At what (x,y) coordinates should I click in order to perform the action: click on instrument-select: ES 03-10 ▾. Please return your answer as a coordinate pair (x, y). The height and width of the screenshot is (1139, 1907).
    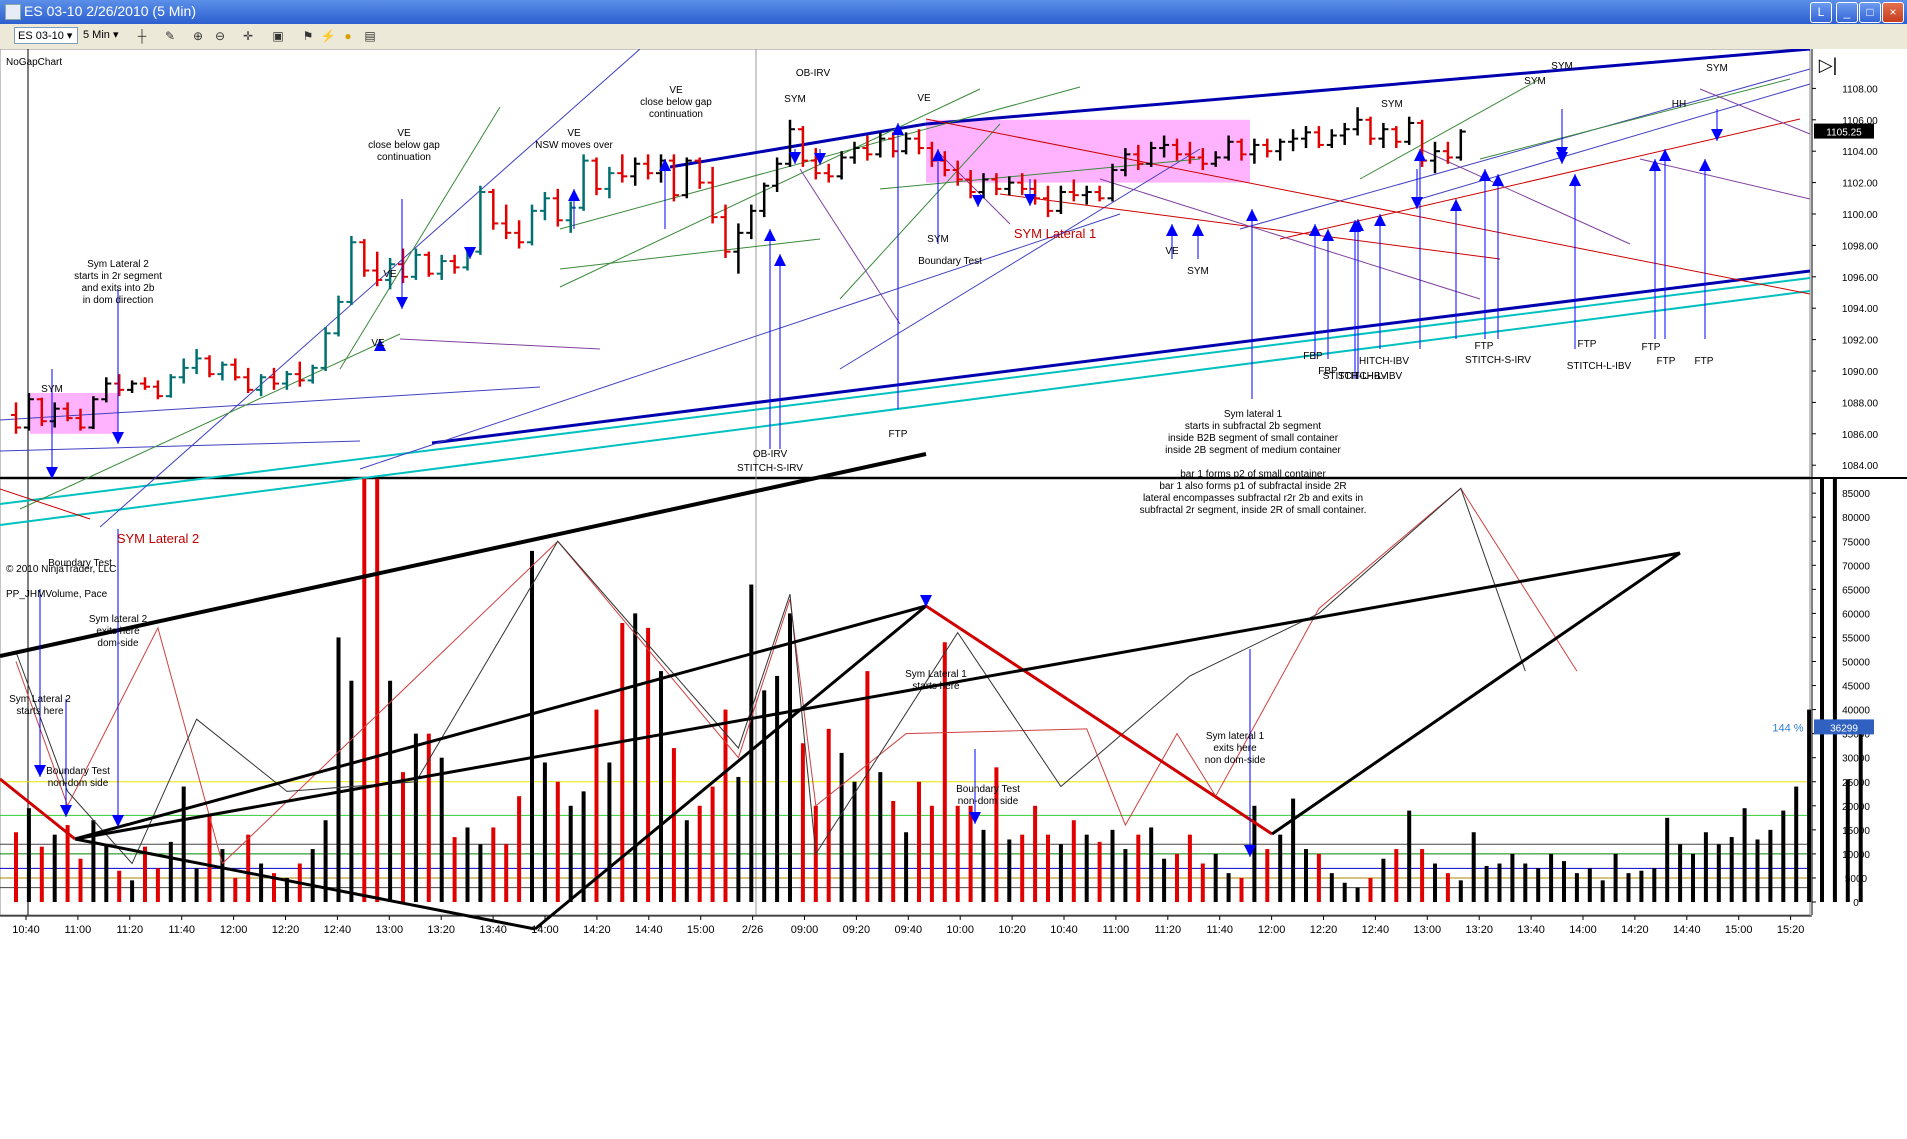
    Looking at the image, I should click on (46, 35).